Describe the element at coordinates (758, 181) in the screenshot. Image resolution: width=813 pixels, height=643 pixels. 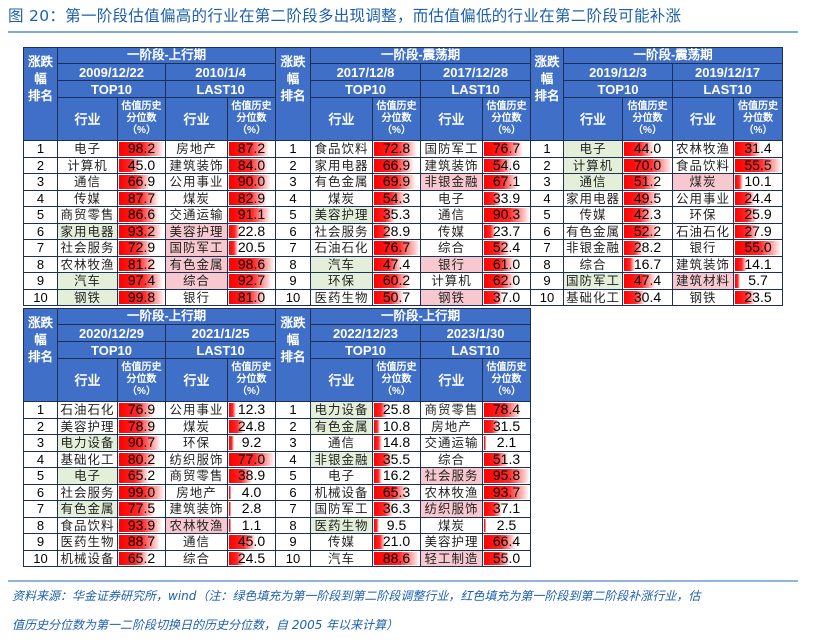
I see `valuation-value: 10.1` at that location.